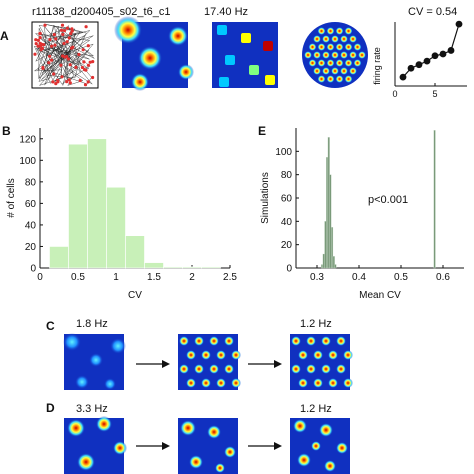 The height and width of the screenshot is (474, 474). Describe the element at coordinates (78, 277) in the screenshot. I see `x-tick-label: 0.5` at that location.